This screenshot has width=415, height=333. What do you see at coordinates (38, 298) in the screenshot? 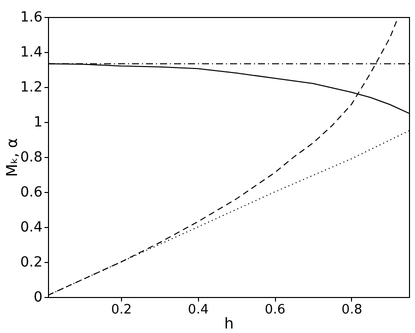
I see `y-tick-label: 0` at bounding box center [38, 298].